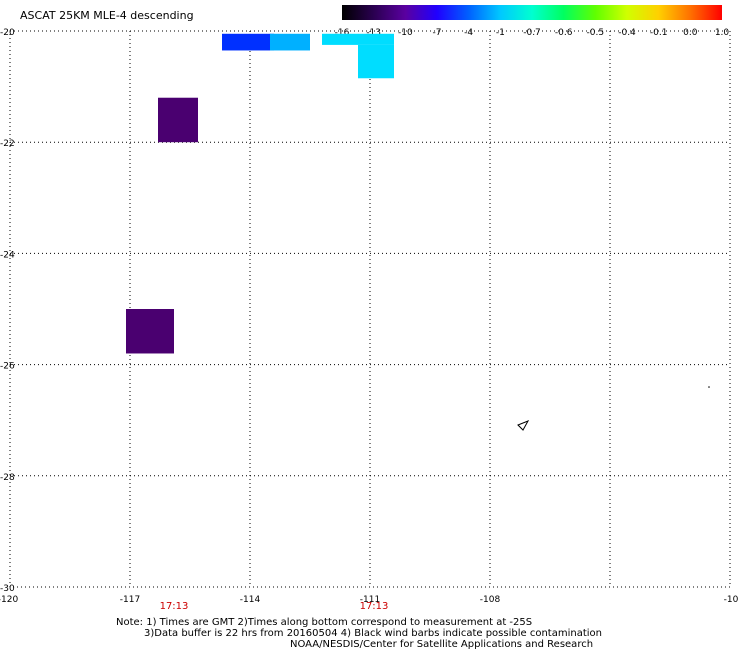  Describe the element at coordinates (468, 33) in the screenshot. I see `colorbar-label: -4` at that location.